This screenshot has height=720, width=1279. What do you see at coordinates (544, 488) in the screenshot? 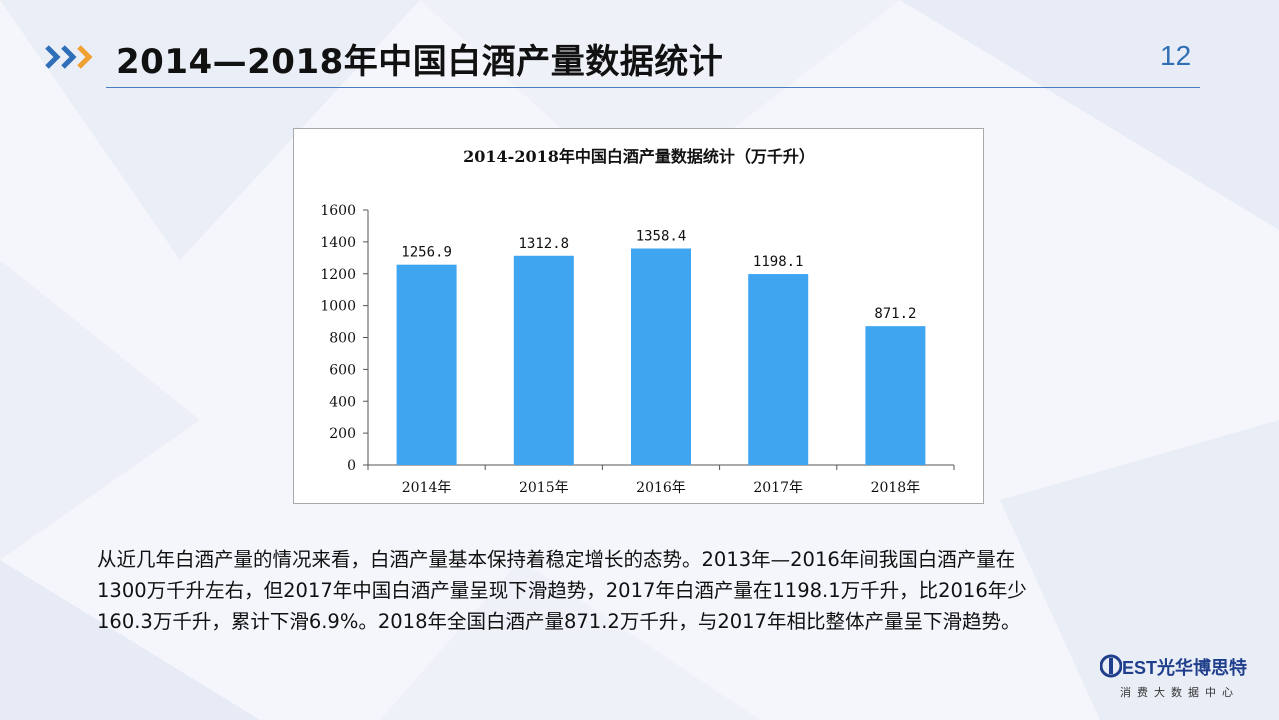
I see `x-tick-label: 2015年` at bounding box center [544, 488].